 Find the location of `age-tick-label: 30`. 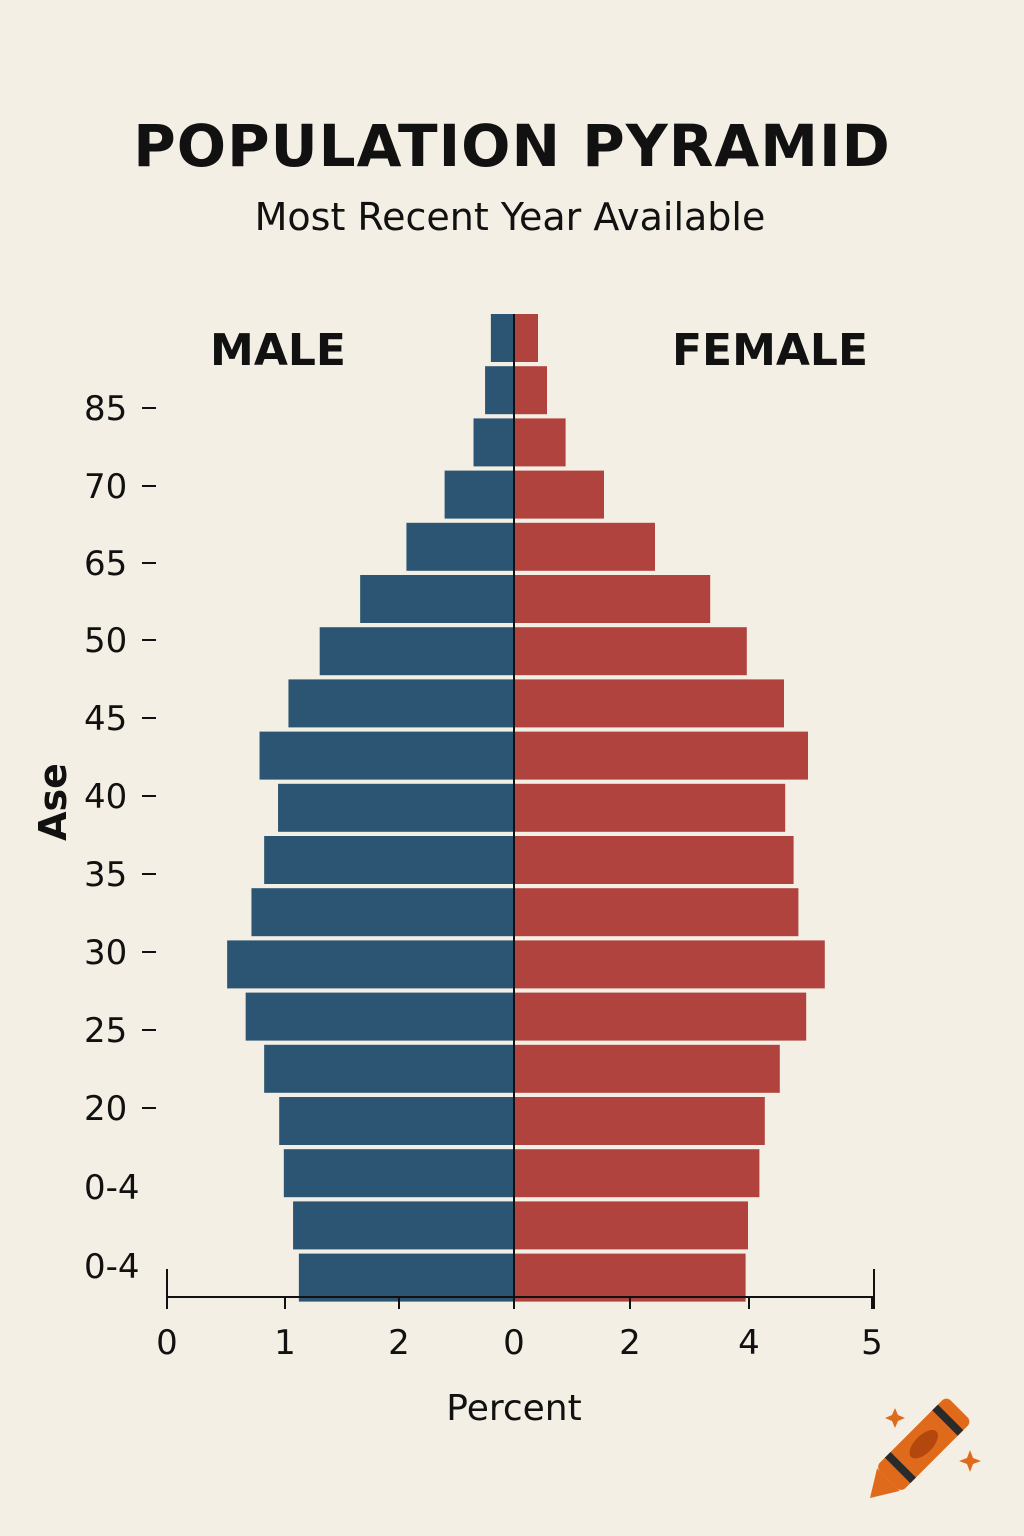

age-tick-label: 30 is located at coordinates (105, 953).